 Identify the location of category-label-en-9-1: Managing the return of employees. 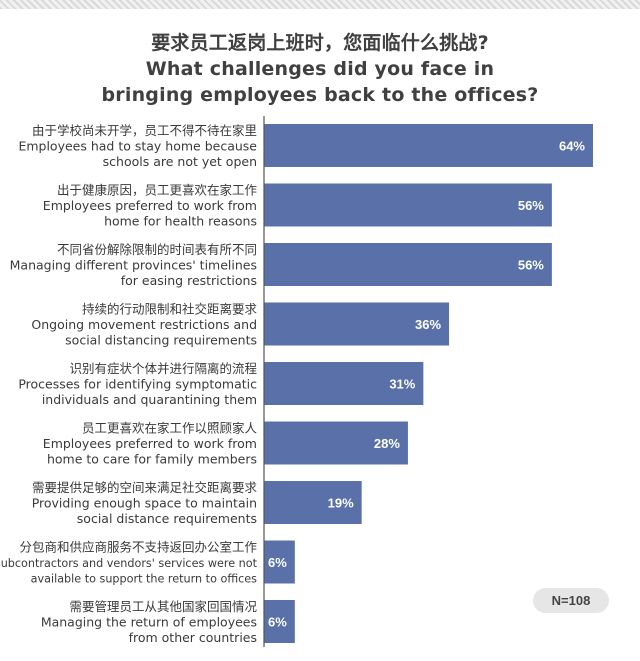
(149, 622).